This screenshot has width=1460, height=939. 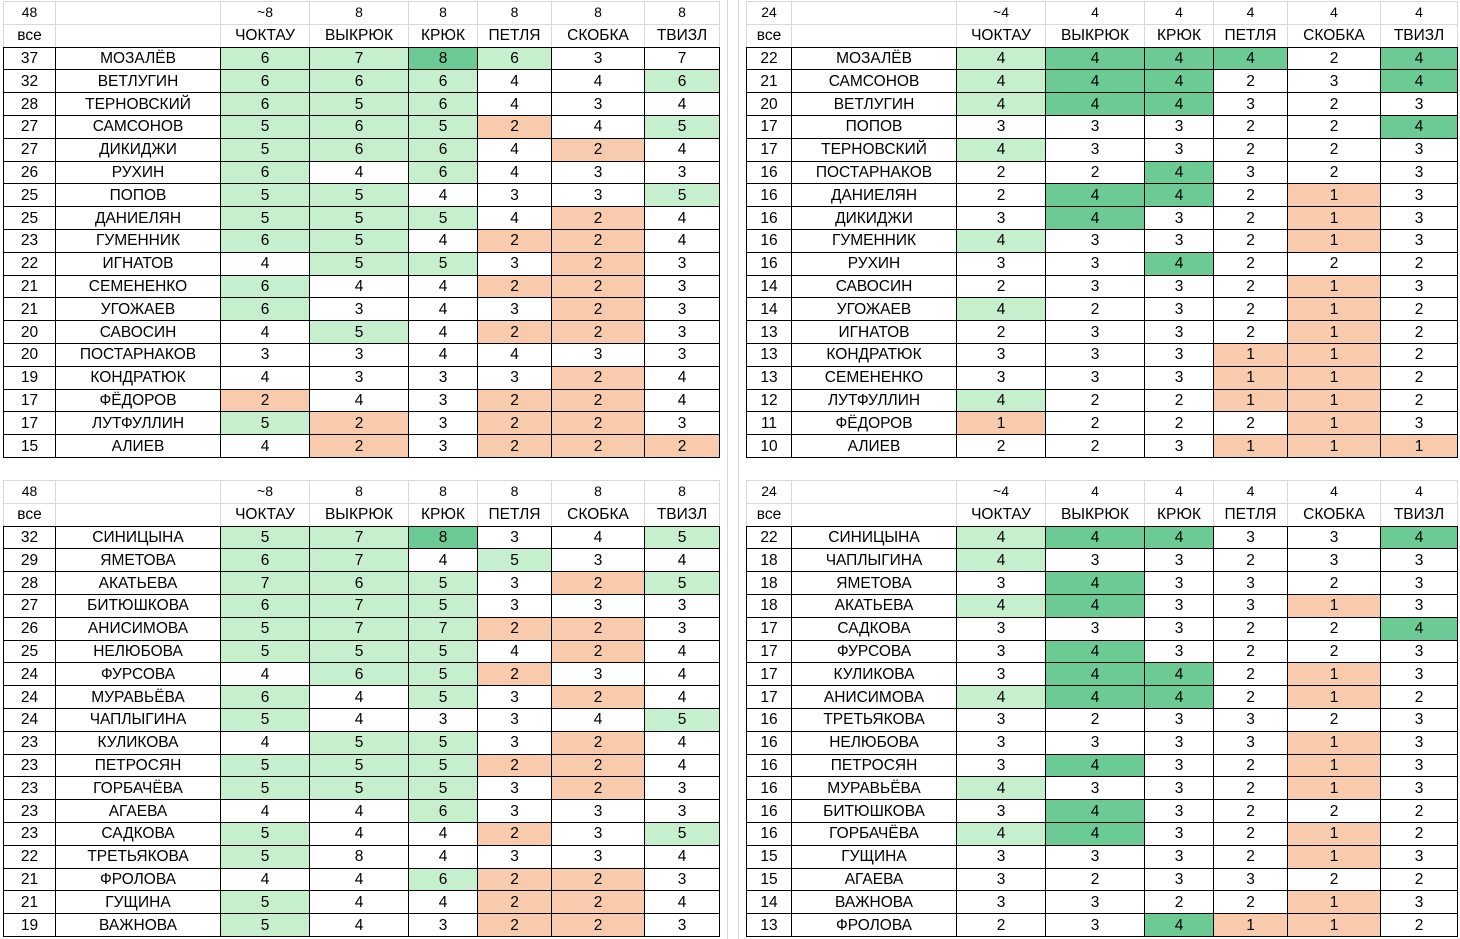 I want to click on total-cell: 28, so click(x=29, y=583).